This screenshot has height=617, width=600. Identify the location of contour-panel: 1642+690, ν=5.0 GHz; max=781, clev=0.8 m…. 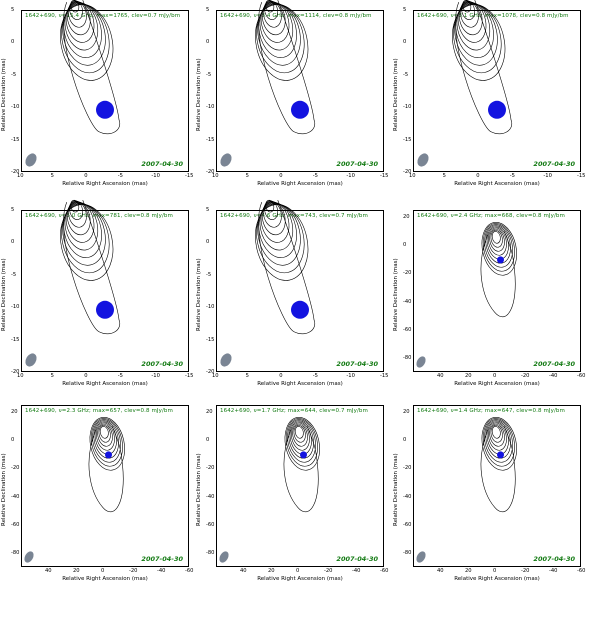
(97, 293).